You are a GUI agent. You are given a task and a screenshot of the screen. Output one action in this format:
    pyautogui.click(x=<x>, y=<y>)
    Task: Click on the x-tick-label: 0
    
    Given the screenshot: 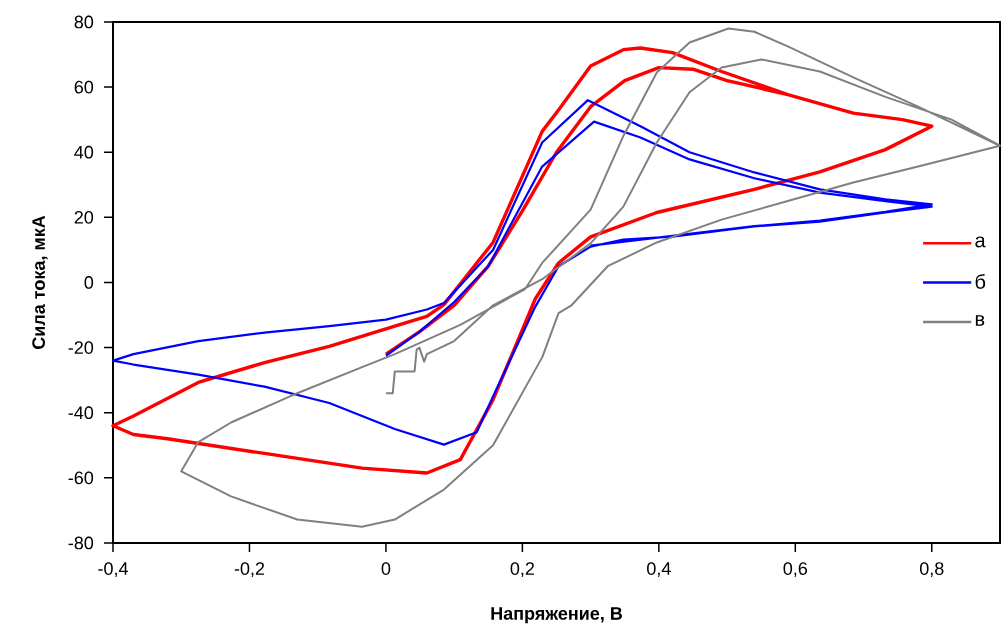 What is the action you would take?
    pyautogui.click(x=386, y=568)
    